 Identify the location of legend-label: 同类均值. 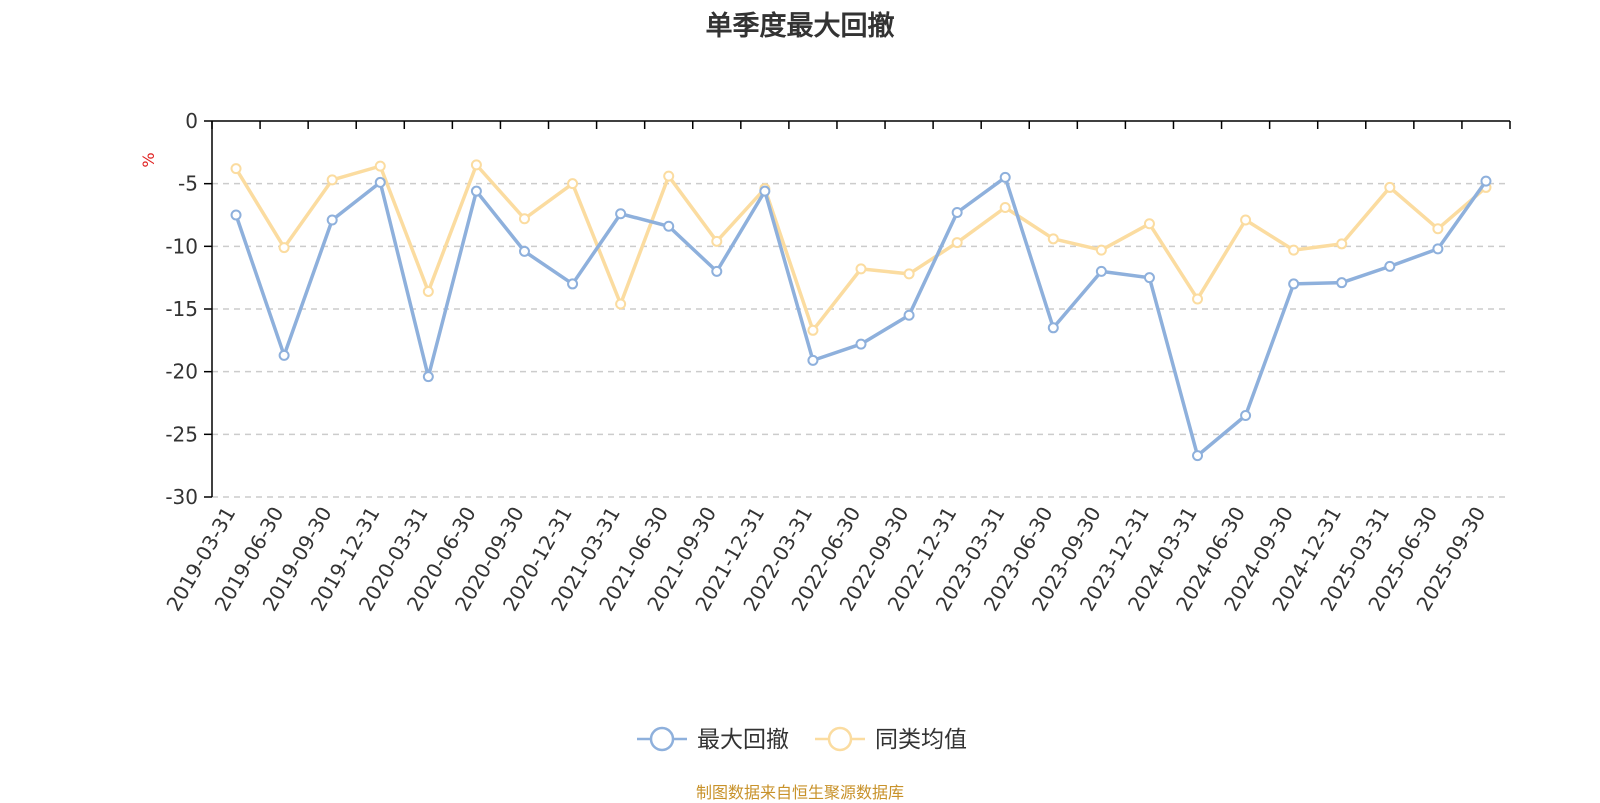
(921, 740).